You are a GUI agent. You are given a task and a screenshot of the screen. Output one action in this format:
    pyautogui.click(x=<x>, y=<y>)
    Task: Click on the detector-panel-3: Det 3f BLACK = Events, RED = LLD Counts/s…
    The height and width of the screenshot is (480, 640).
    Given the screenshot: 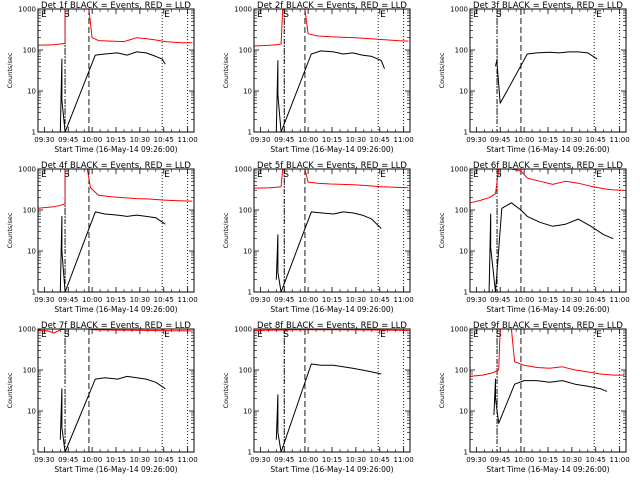 What is the action you would take?
    pyautogui.click(x=534, y=77)
    